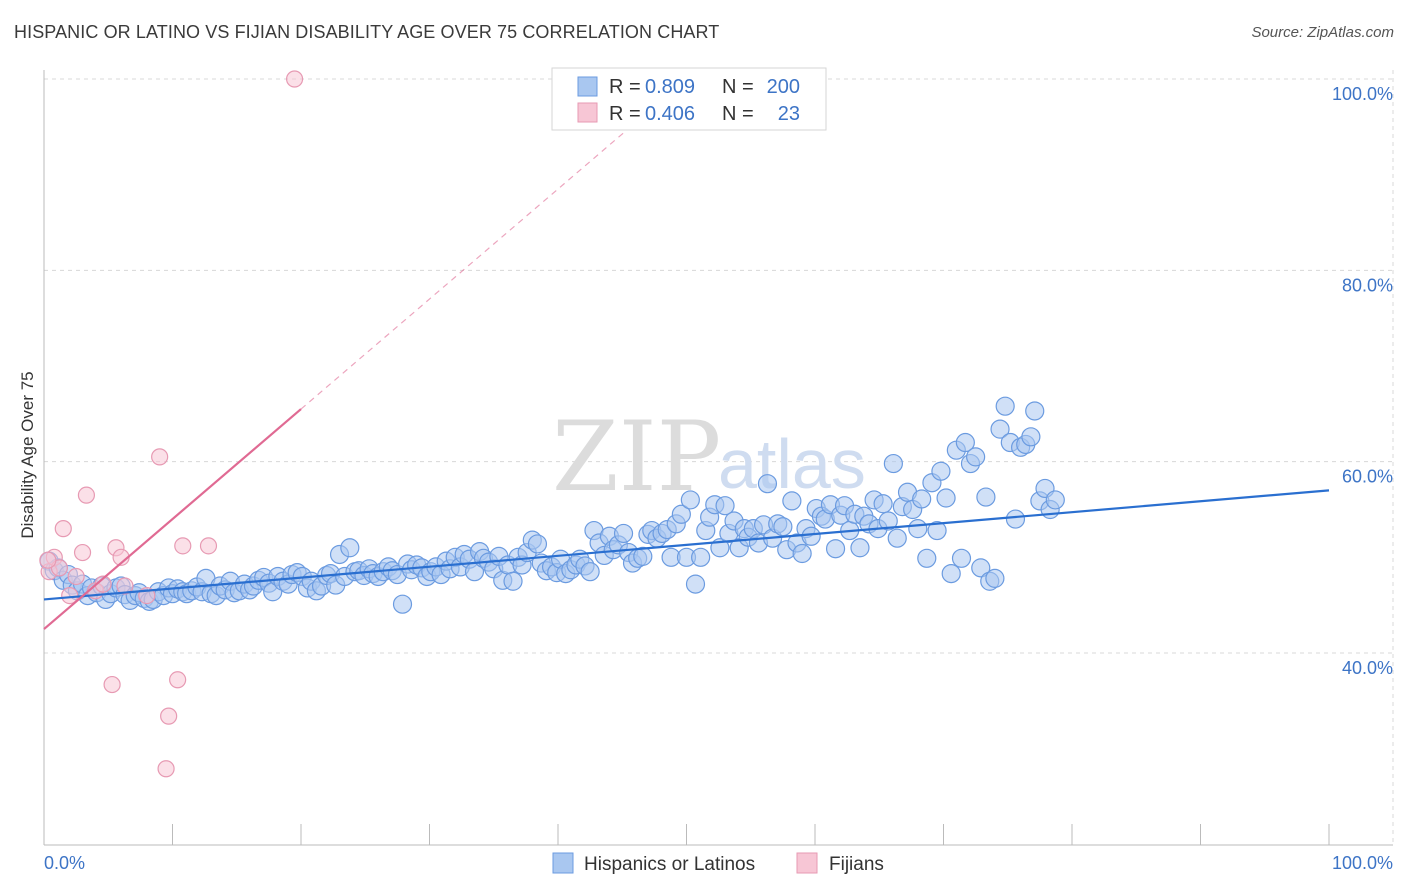  Describe the element at coordinates (1367, 668) in the screenshot. I see `y-tick-label: 40.0%` at that location.